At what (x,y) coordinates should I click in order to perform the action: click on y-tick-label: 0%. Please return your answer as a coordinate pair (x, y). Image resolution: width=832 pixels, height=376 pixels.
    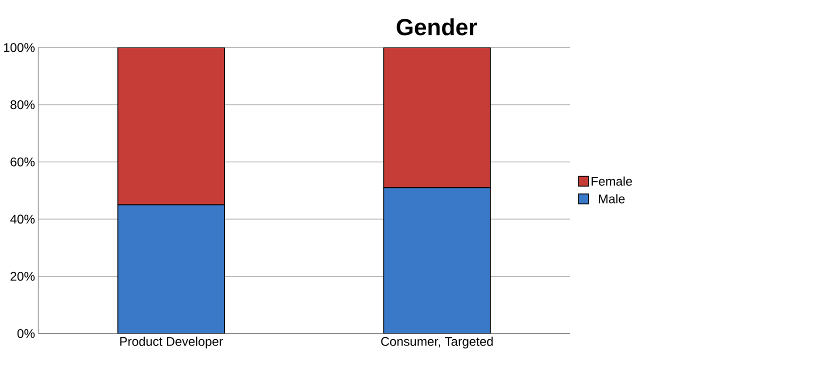
    Looking at the image, I should click on (26, 333).